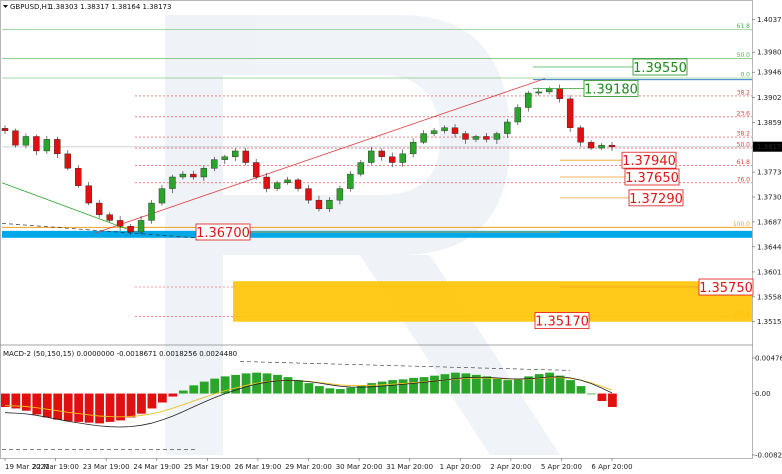 Image resolution: width=782 pixels, height=474 pixels. What do you see at coordinates (769, 173) in the screenshot?
I see `price-tick-label: 1.37735` at bounding box center [769, 173].